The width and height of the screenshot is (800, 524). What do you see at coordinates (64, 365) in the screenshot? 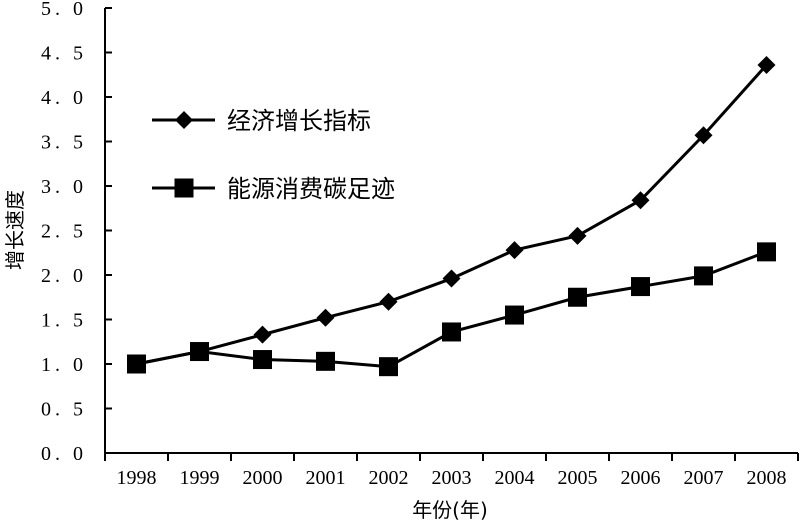
I see `y-tick-label: 1. 0` at bounding box center [64, 365].